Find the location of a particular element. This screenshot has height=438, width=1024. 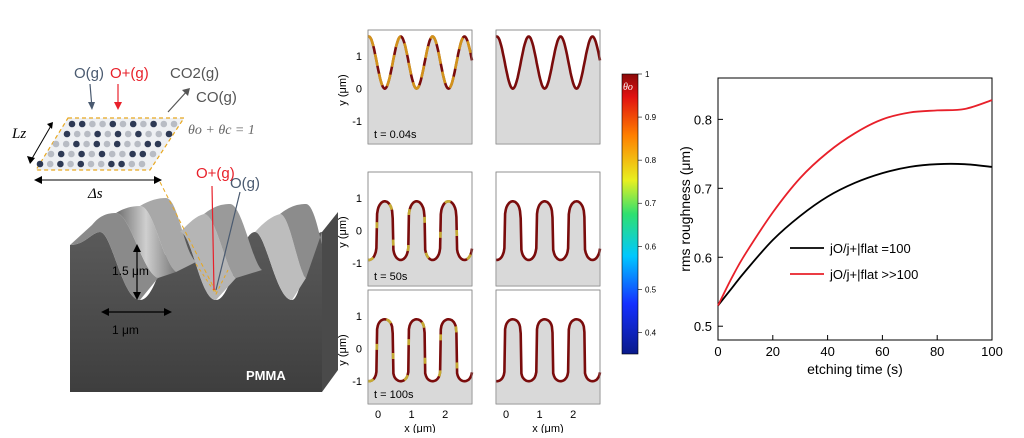

x-tick-label: 20 is located at coordinates (773, 351).